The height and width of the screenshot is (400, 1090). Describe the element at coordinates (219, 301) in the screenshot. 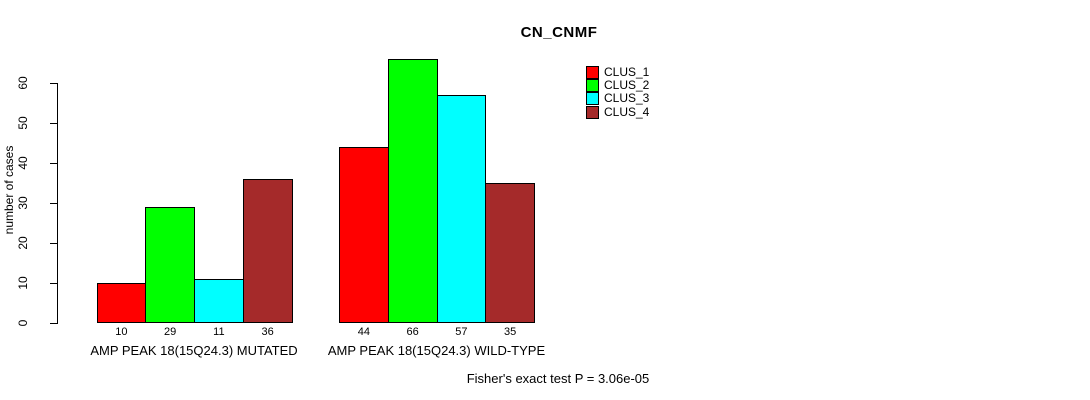

I see `bar-clus_3-group1` at that location.